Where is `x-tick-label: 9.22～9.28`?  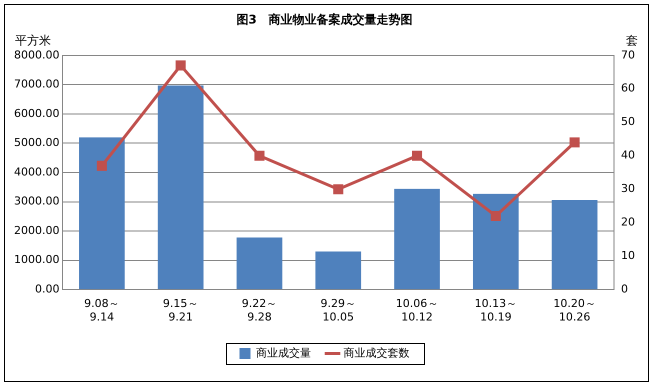 x-tick-label: 9.22～9.28 is located at coordinates (260, 310).